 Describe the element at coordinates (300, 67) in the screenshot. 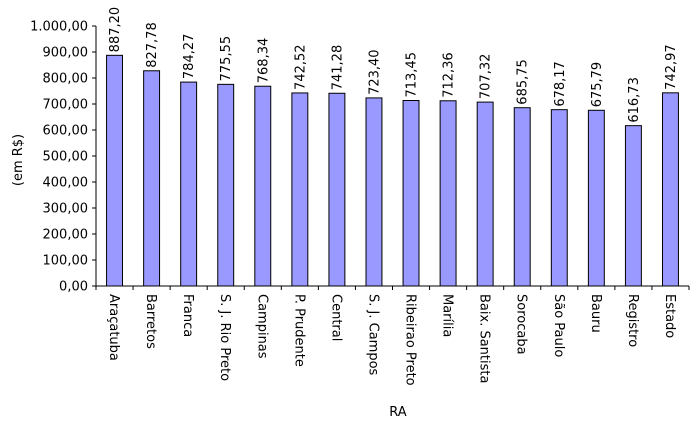

I see `value-label: 742,52` at that location.